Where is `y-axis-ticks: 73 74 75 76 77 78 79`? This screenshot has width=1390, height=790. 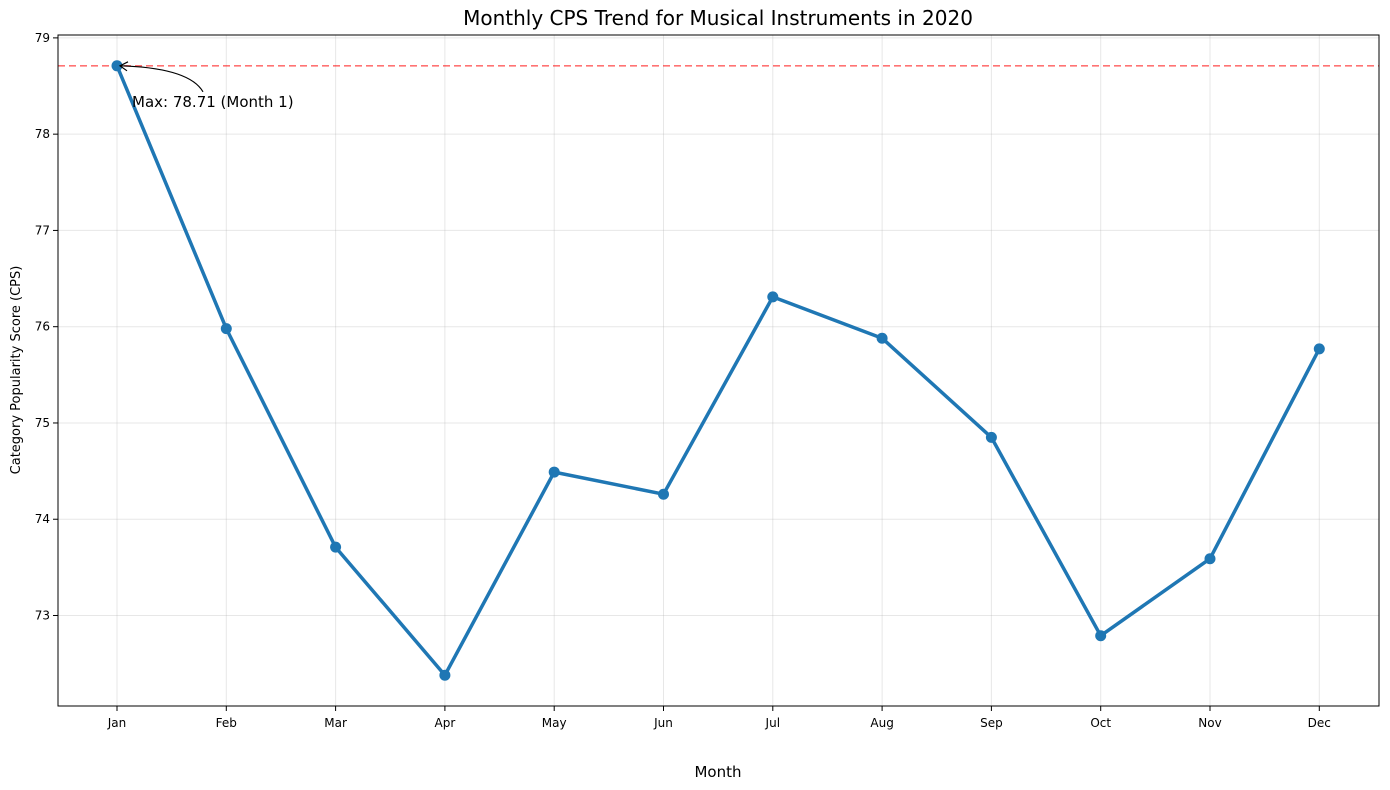 y-axis-ticks: 73 74 75 76 77 78 79 is located at coordinates (46, 327).